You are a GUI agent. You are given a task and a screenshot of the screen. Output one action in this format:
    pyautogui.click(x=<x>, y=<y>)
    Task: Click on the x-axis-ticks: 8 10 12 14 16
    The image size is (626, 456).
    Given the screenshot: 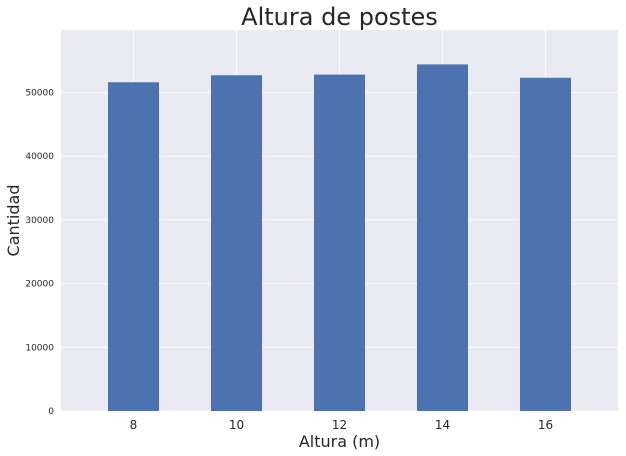 What is the action you would take?
    pyautogui.click(x=341, y=425)
    